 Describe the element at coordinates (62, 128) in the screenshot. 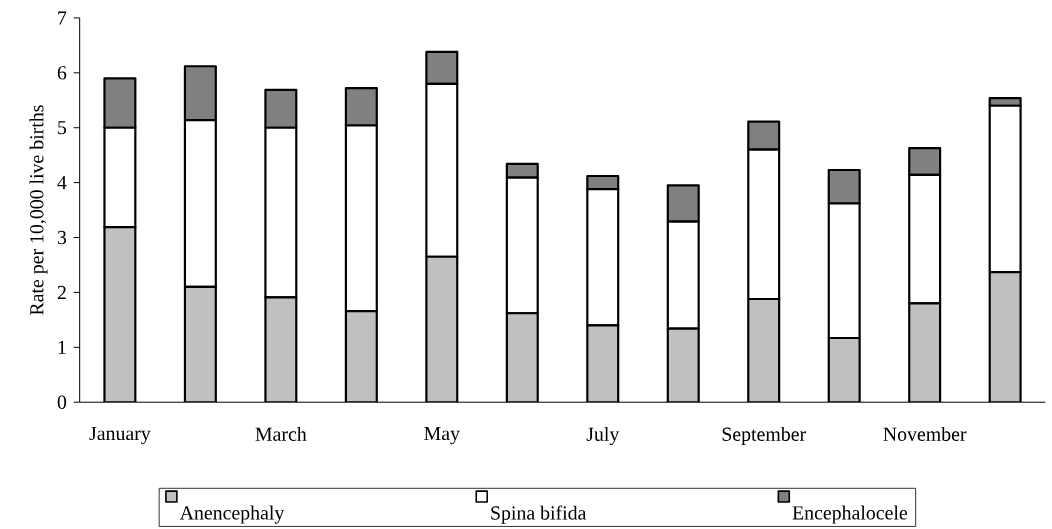

I see `y-tick-label: 5` at that location.